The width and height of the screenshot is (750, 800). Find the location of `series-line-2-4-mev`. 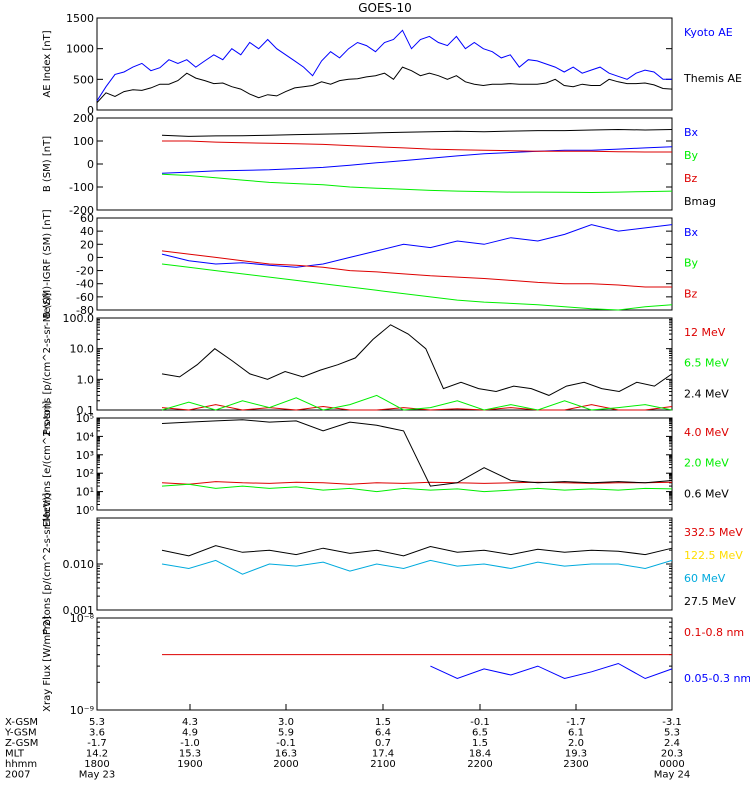

series-line-2-4-mev is located at coordinates (417, 360).